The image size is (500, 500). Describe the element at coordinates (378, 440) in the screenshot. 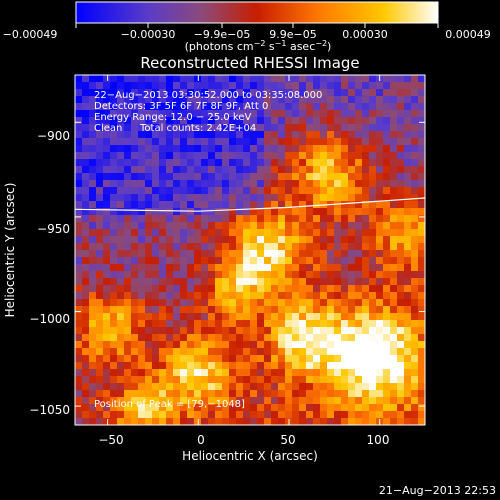

I see `x-tick-label: 100` at that location.